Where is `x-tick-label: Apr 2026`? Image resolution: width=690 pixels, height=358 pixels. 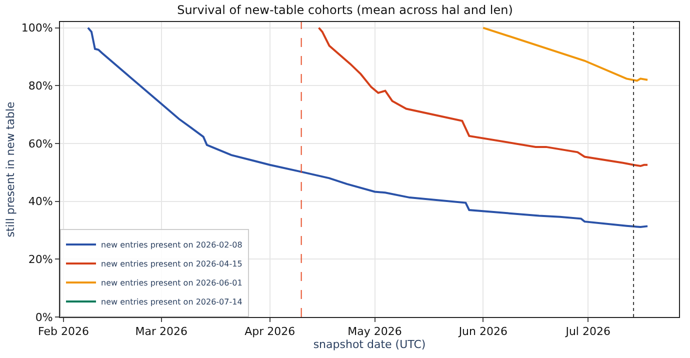 x-tick-label: Apr 2026 is located at coordinates (270, 331).